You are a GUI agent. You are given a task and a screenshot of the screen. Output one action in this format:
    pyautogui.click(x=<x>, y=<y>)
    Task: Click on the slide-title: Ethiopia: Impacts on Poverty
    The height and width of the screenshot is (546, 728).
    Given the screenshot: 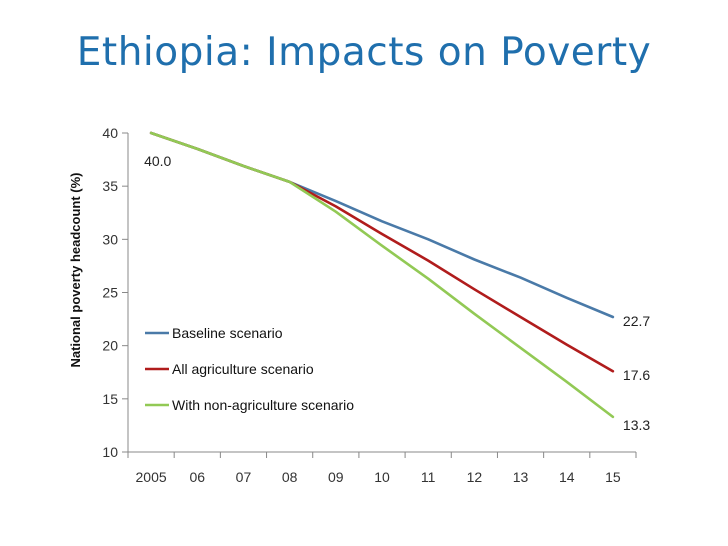 What is the action you would take?
    pyautogui.click(x=364, y=52)
    